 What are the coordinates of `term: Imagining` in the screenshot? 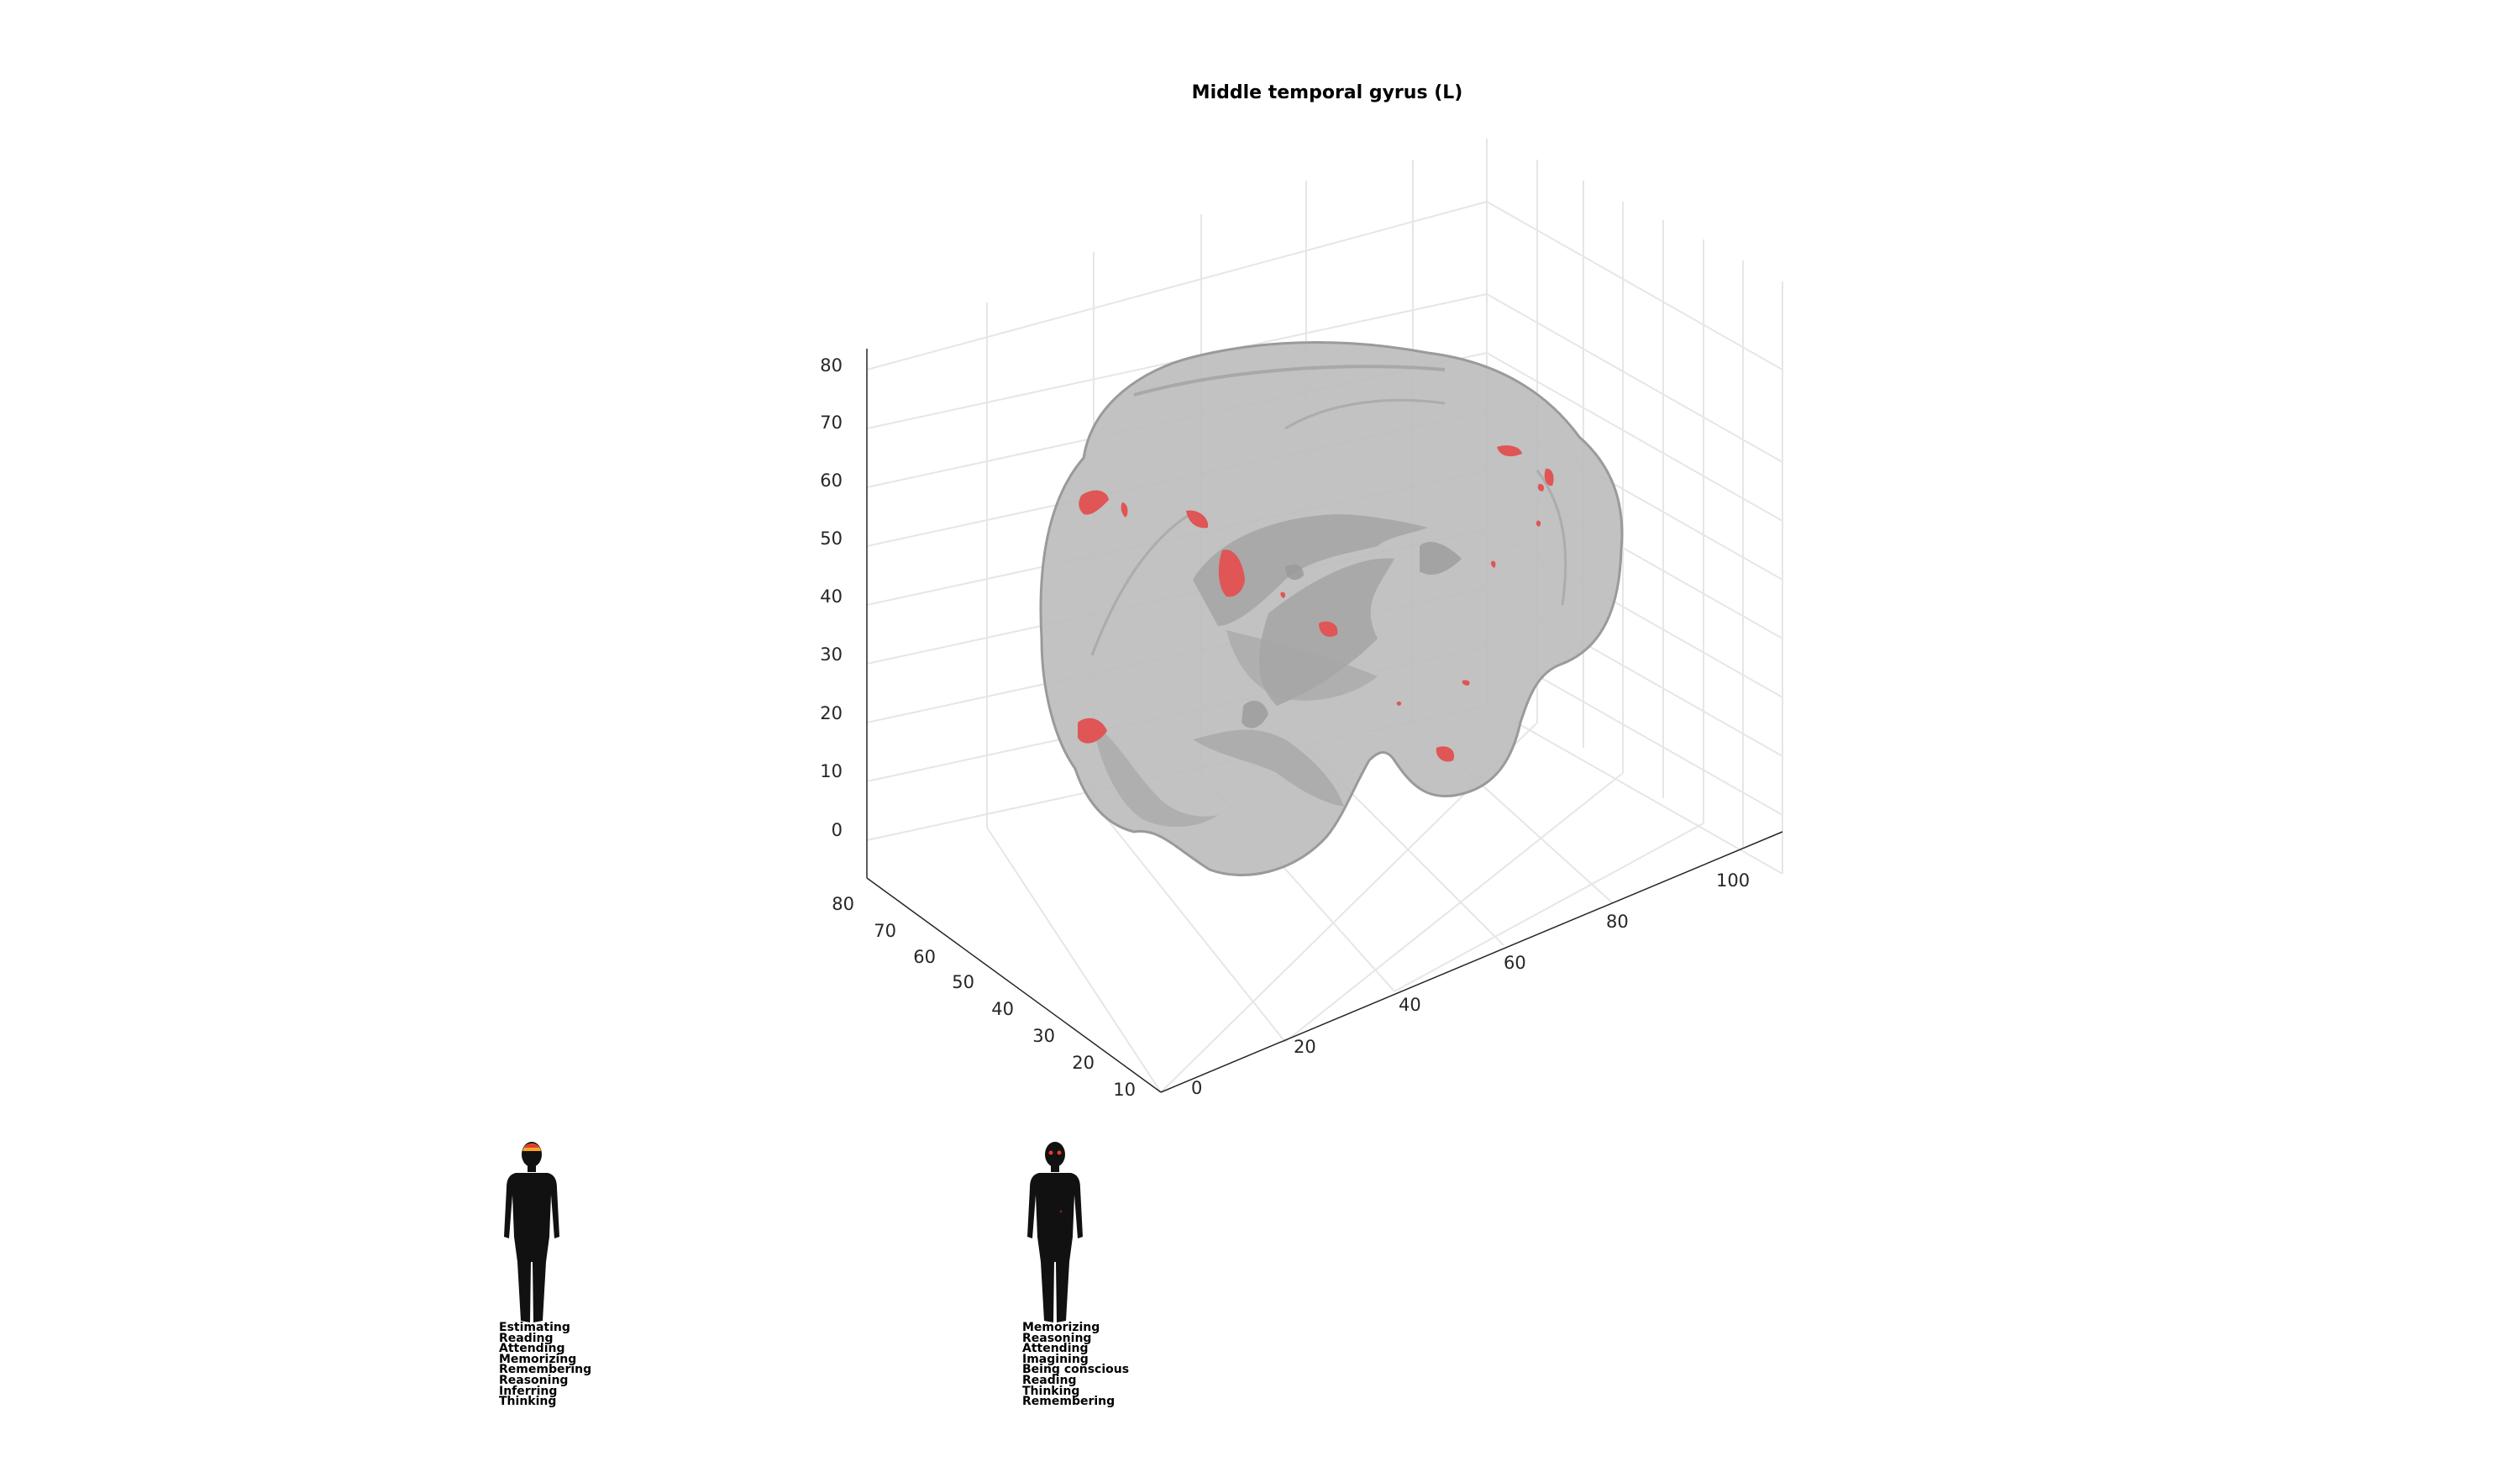 It's located at (1055, 1359).